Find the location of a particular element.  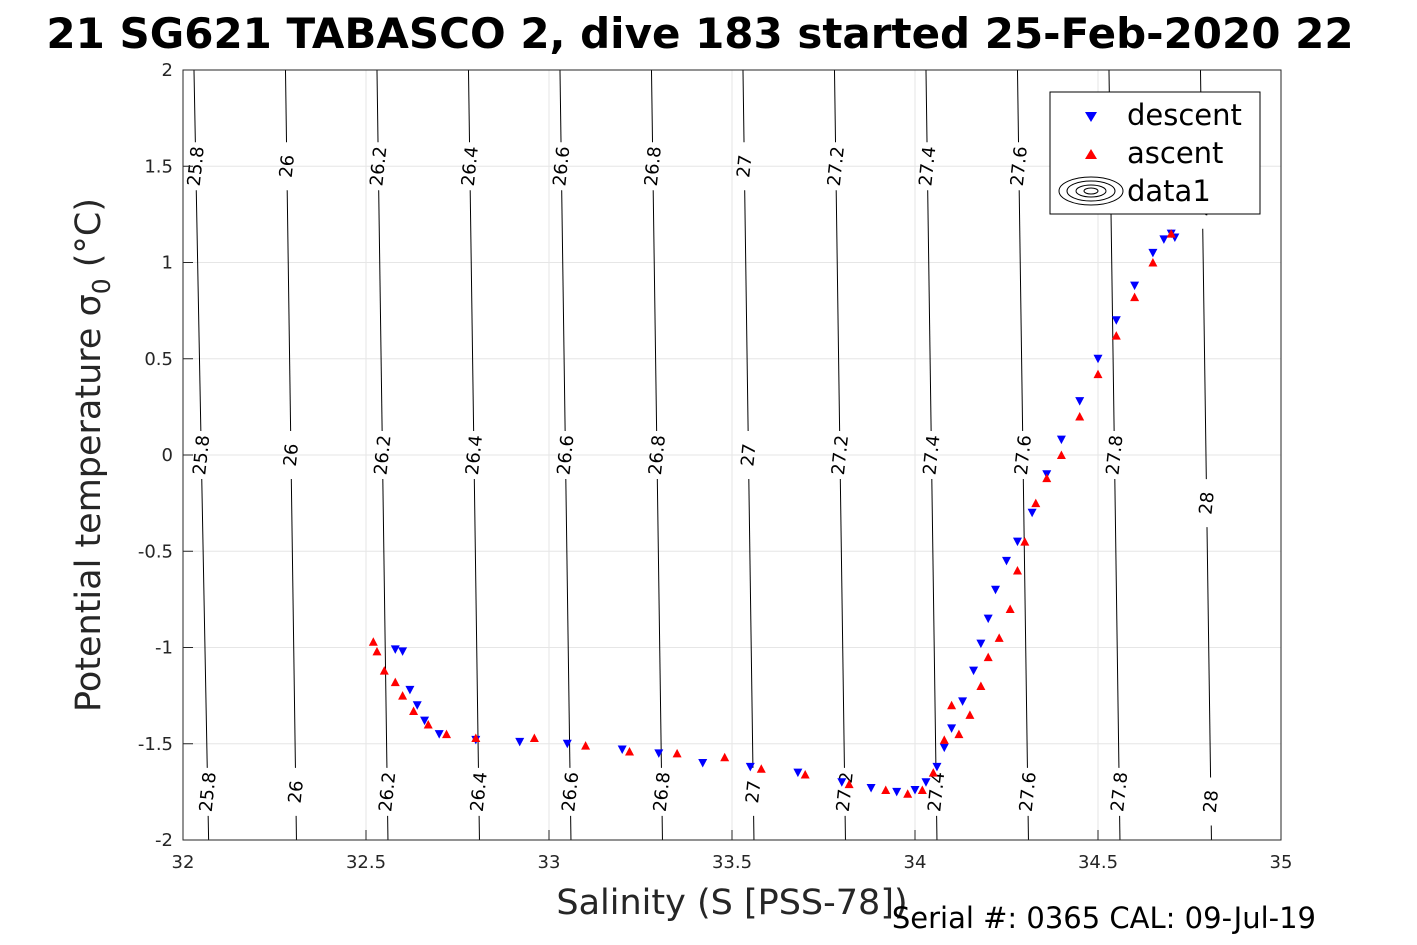

x-tick-label: 34.5 is located at coordinates (1098, 862).